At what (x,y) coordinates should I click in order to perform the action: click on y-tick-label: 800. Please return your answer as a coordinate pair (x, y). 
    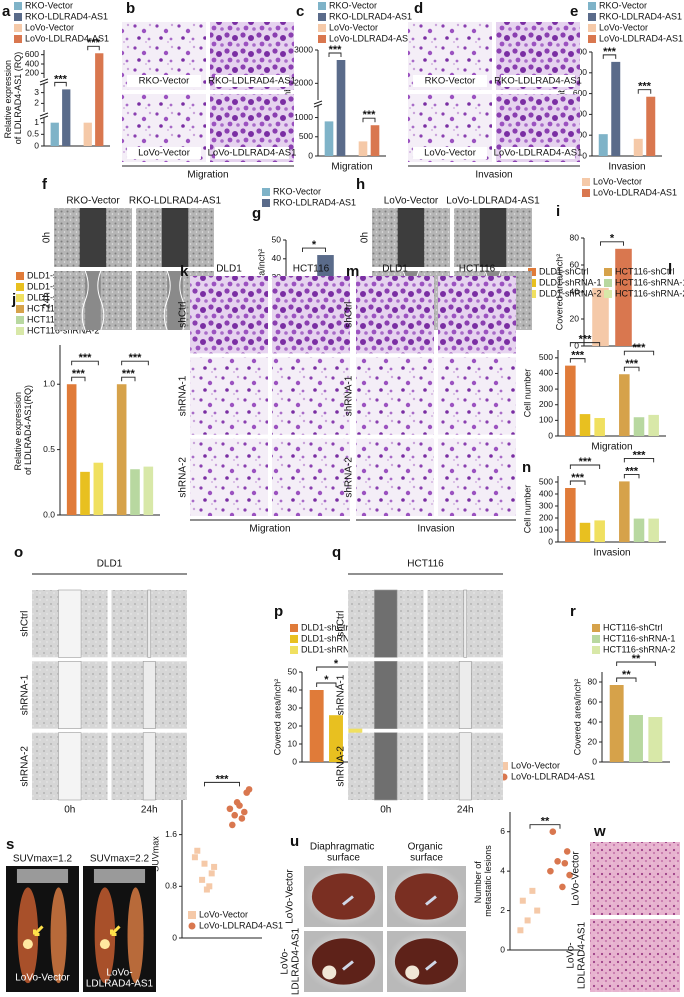
    Looking at the image, I should click on (580, 72).